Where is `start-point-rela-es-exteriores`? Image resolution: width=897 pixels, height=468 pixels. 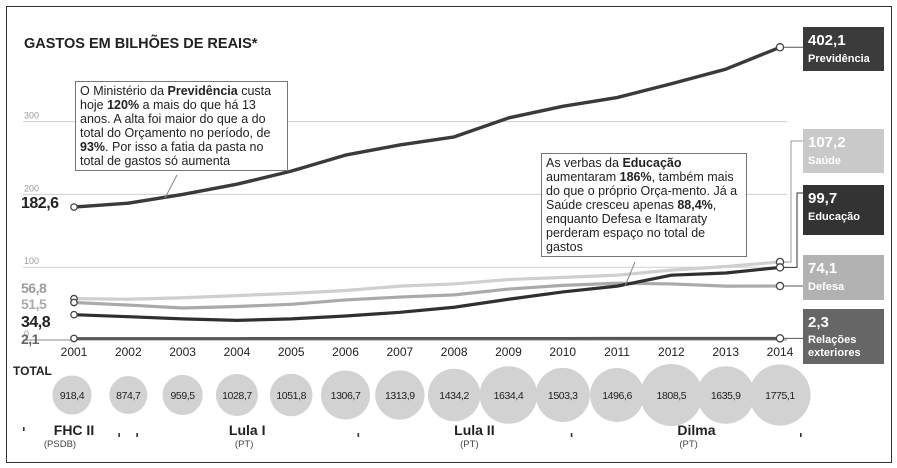
start-point-rela-es-exteriores is located at coordinates (74, 338).